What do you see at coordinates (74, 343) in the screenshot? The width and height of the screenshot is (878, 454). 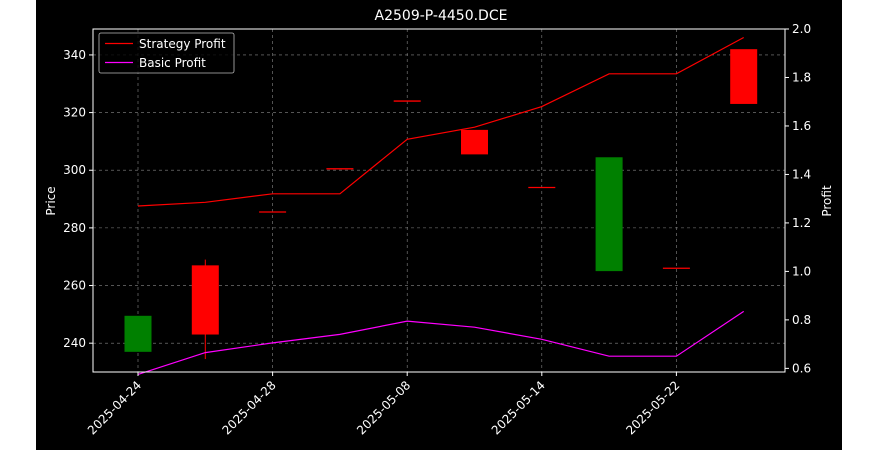 I see `y-left-tick-label: 240` at bounding box center [74, 343].